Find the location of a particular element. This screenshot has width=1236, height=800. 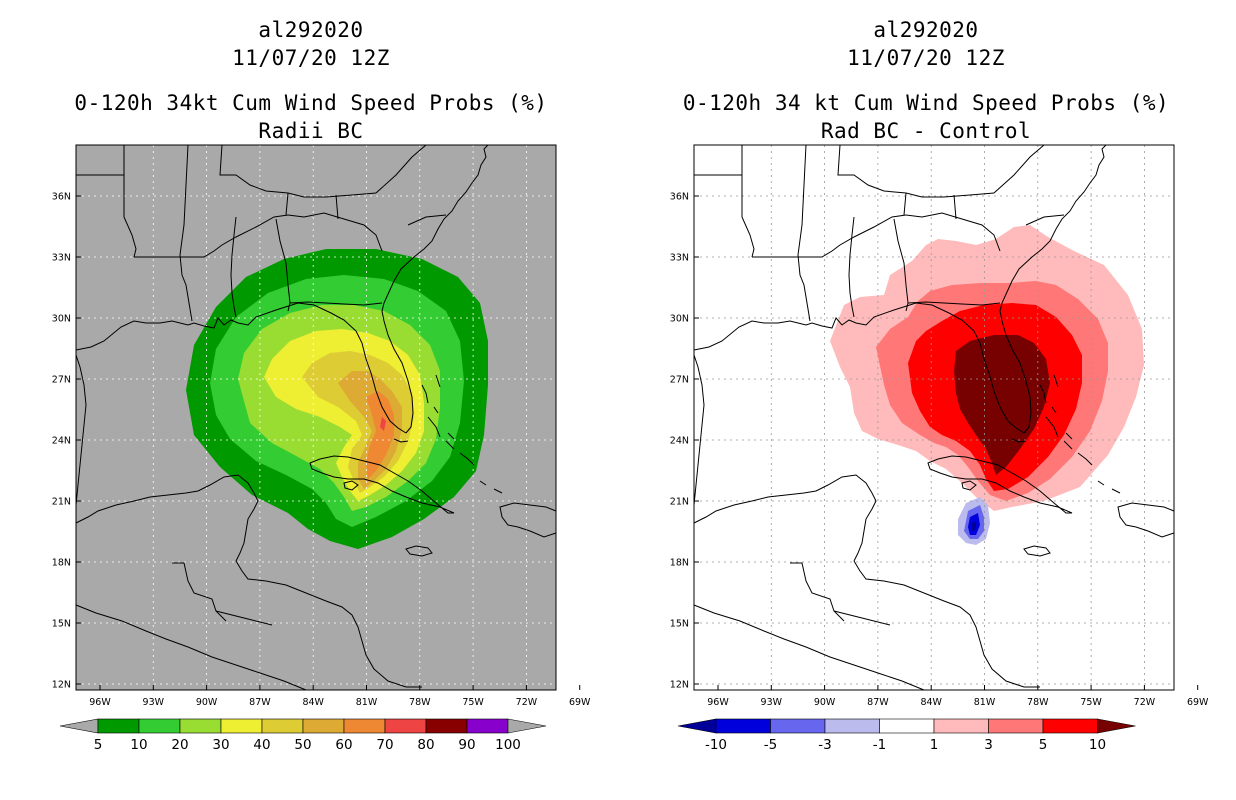

colorbar-label: 40 is located at coordinates (261, 745).